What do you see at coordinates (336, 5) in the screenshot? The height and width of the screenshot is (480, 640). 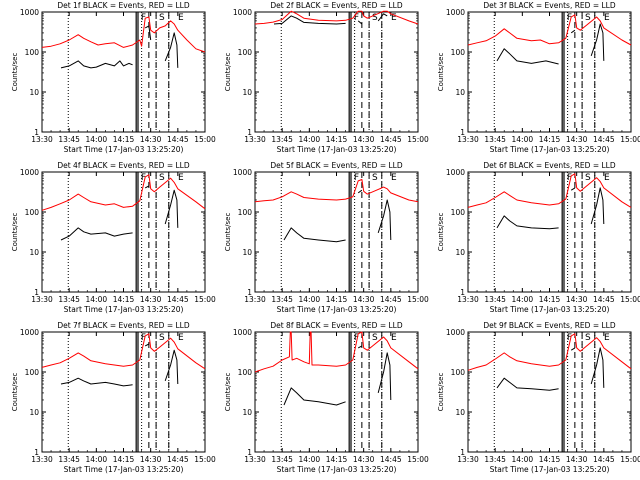 I see `panel-title: Det 2f BLACK = Events, RED = LLD` at bounding box center [336, 5].